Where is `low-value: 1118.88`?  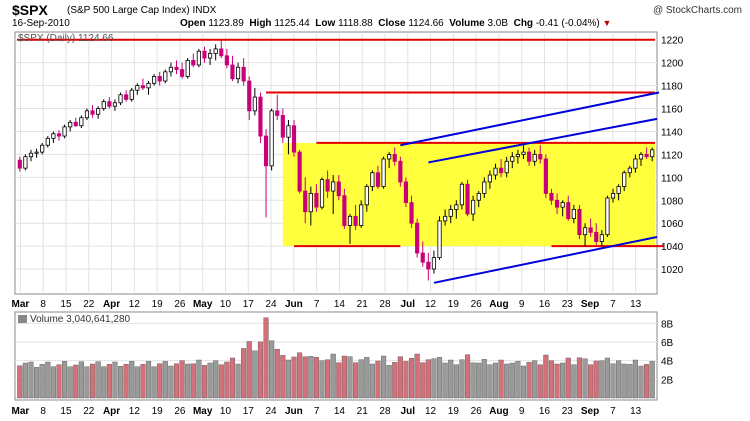
low-value: 1118.88 is located at coordinates (355, 23).